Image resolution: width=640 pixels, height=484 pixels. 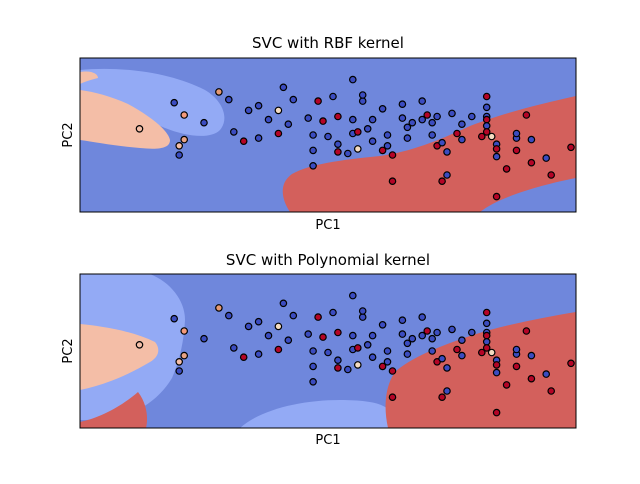 What do you see at coordinates (125, 119) in the screenshot?
I see `region-peach` at bounding box center [125, 119].